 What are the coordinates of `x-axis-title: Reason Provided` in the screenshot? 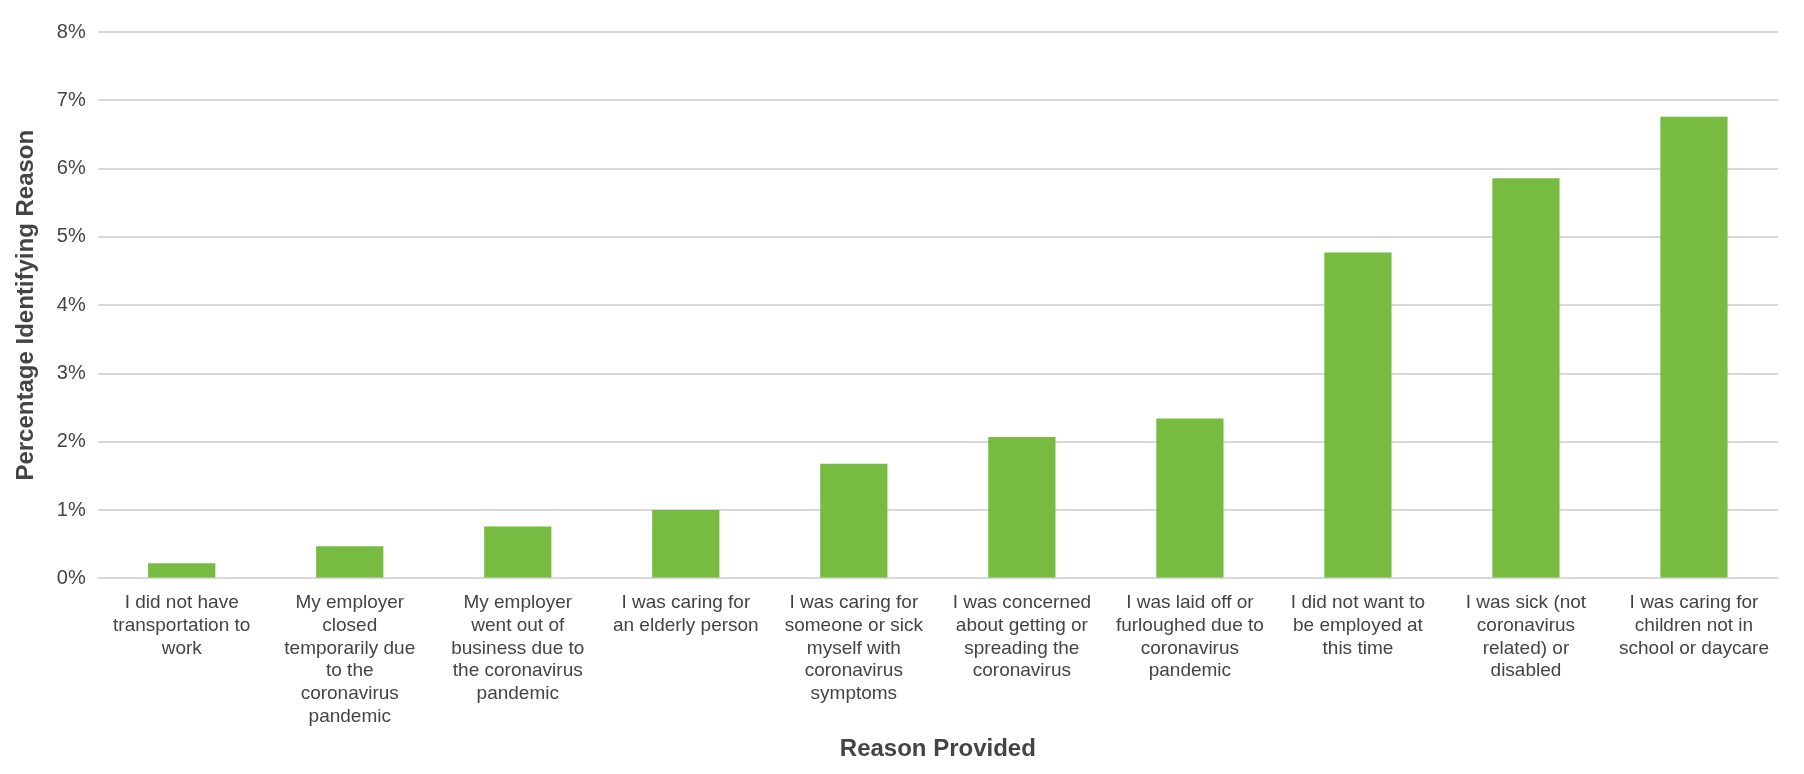 It's located at (937, 748).